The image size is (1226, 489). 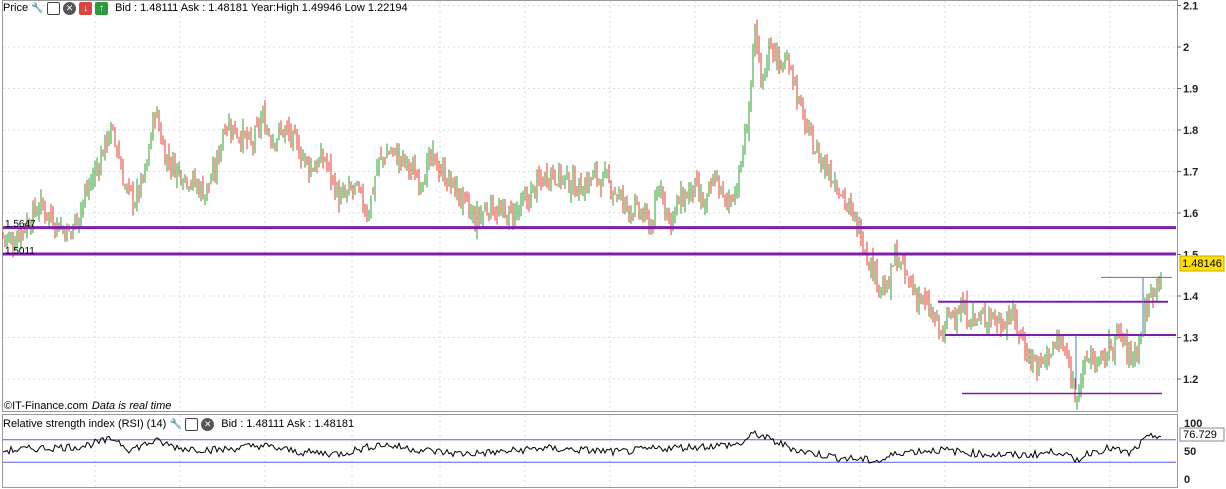 I want to click on current-rsi-value: 76.729, so click(x=1200, y=435).